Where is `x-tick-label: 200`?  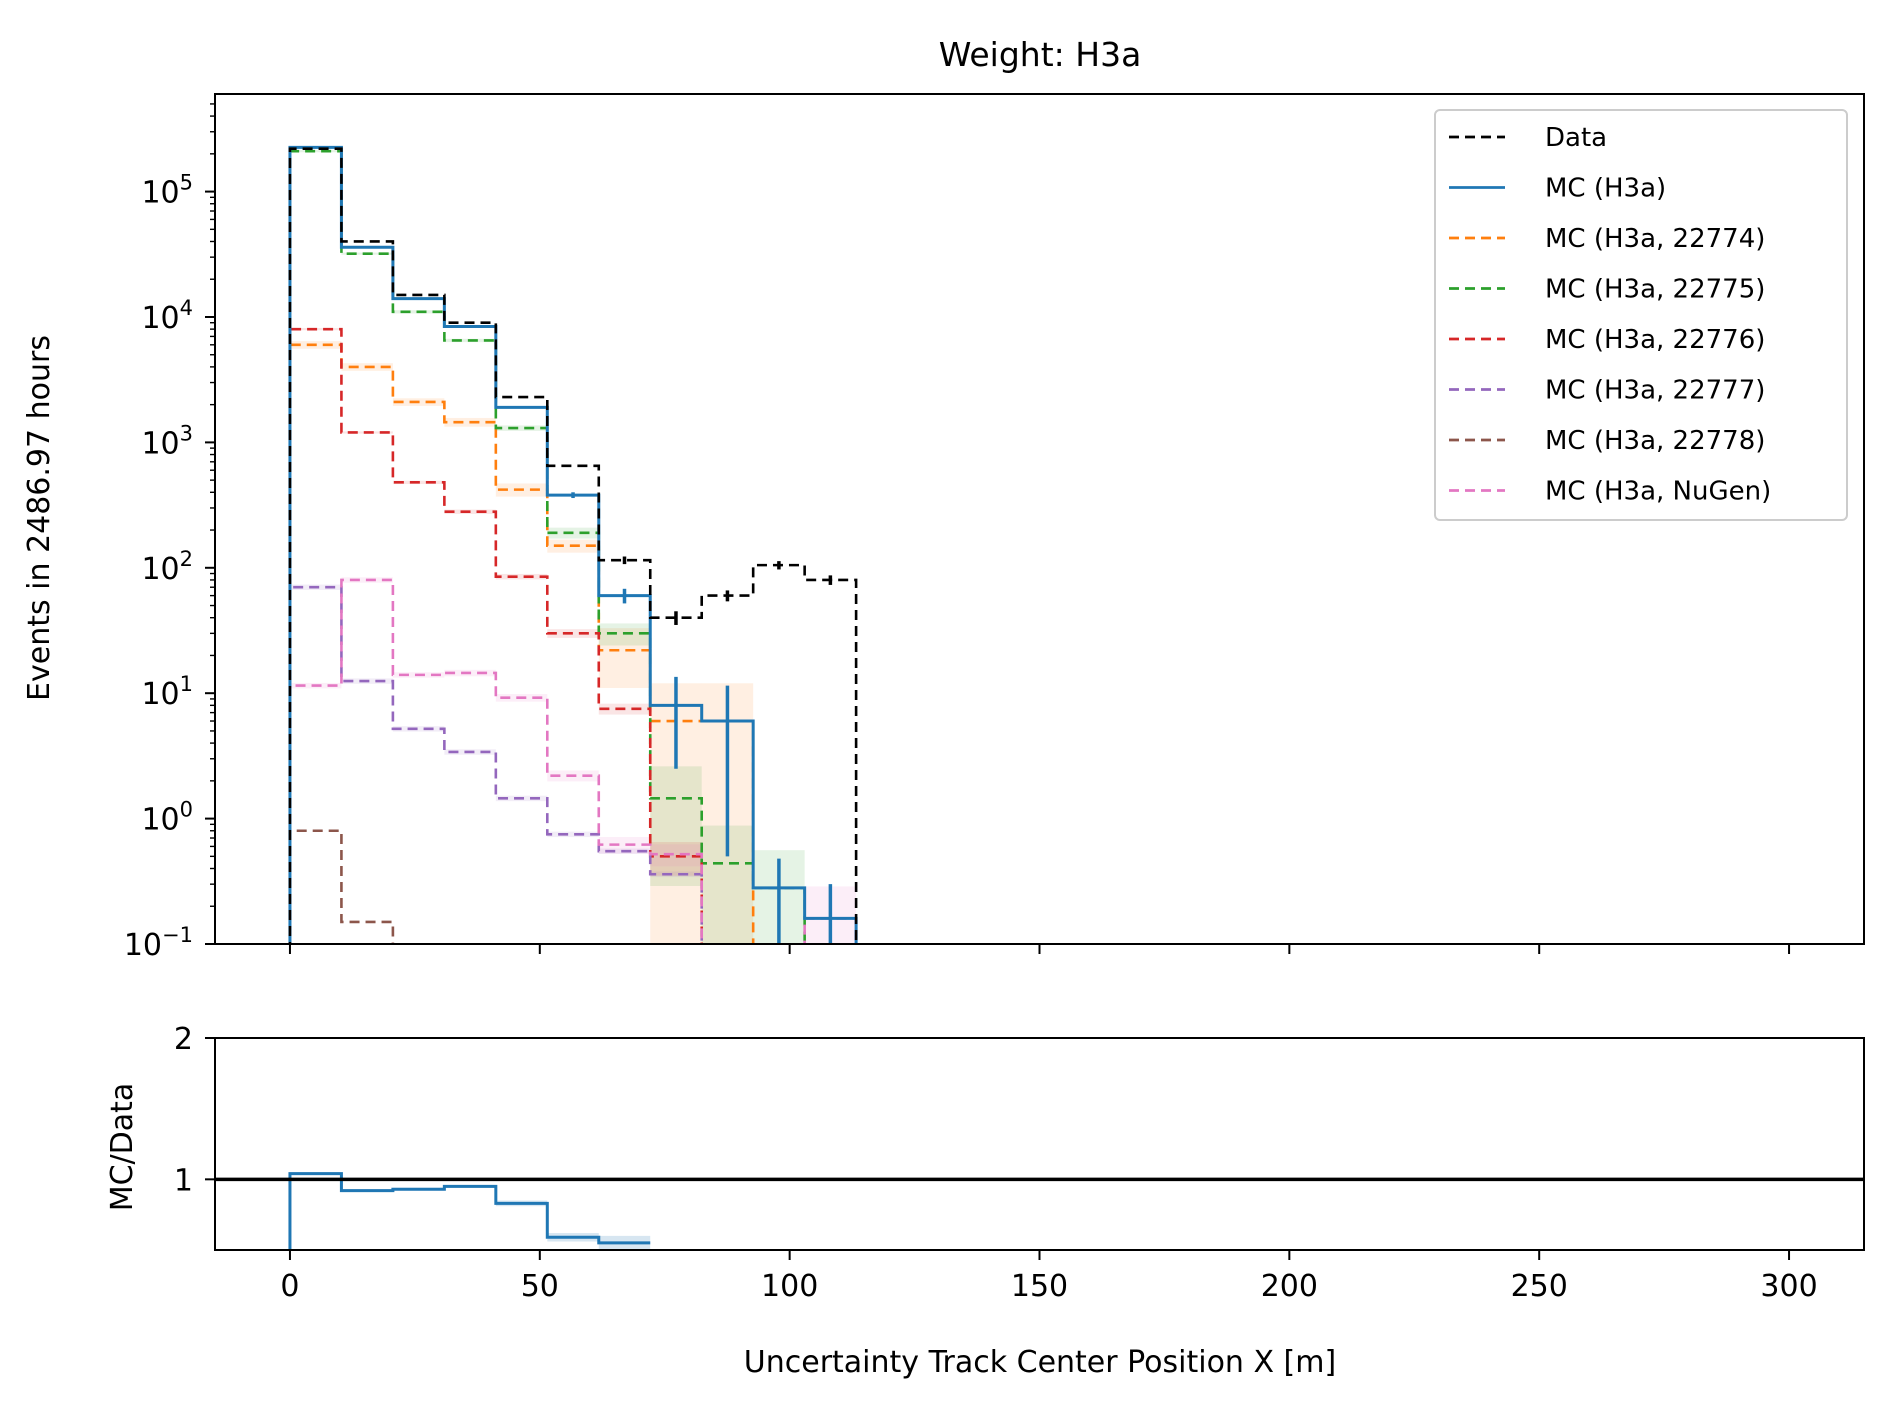
x-tick-label: 200 is located at coordinates (1289, 1286).